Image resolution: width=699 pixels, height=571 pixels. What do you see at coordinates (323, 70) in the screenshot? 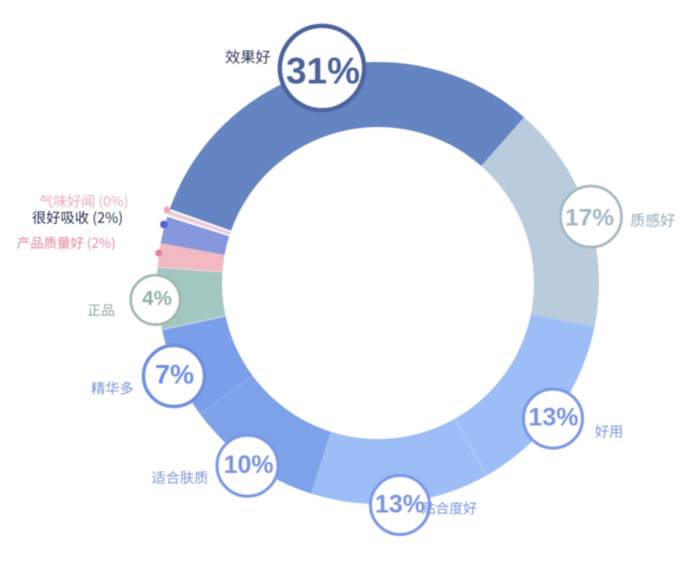
I see `svg-text: 31%` at bounding box center [323, 70].